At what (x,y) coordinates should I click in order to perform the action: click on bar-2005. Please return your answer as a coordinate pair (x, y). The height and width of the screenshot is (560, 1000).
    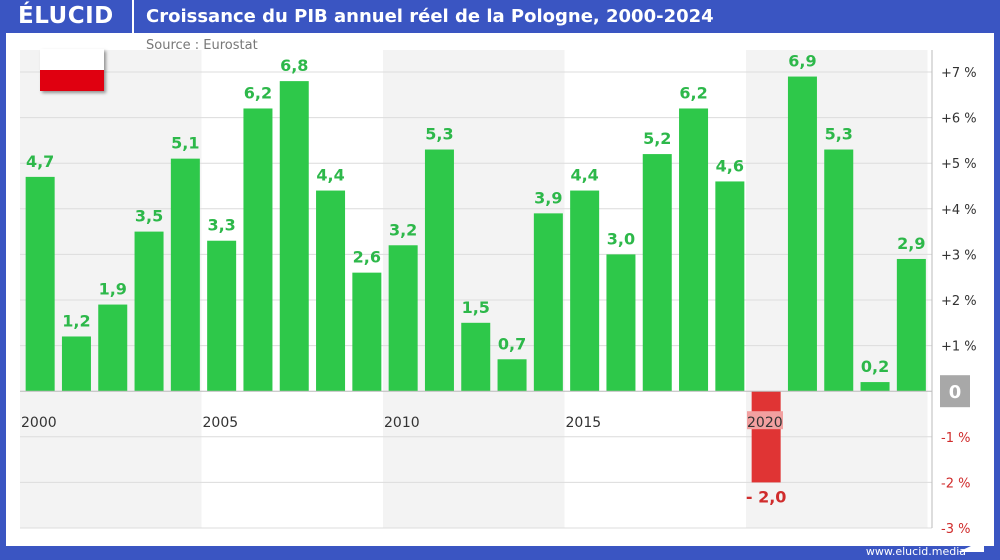
    Looking at the image, I should click on (222, 316).